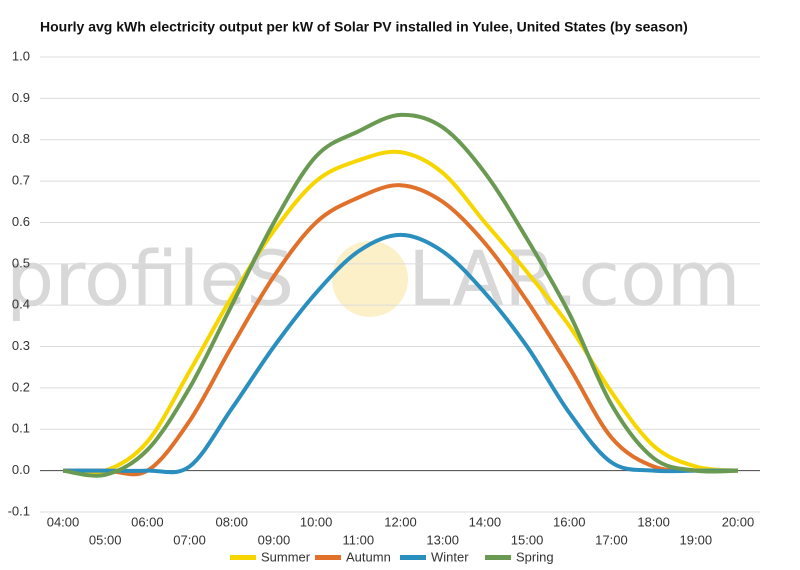 Image resolution: width=800 pixels, height=570 pixels. Describe the element at coordinates (147, 521) in the screenshot. I see `x-tick-label: 06:00` at that location.